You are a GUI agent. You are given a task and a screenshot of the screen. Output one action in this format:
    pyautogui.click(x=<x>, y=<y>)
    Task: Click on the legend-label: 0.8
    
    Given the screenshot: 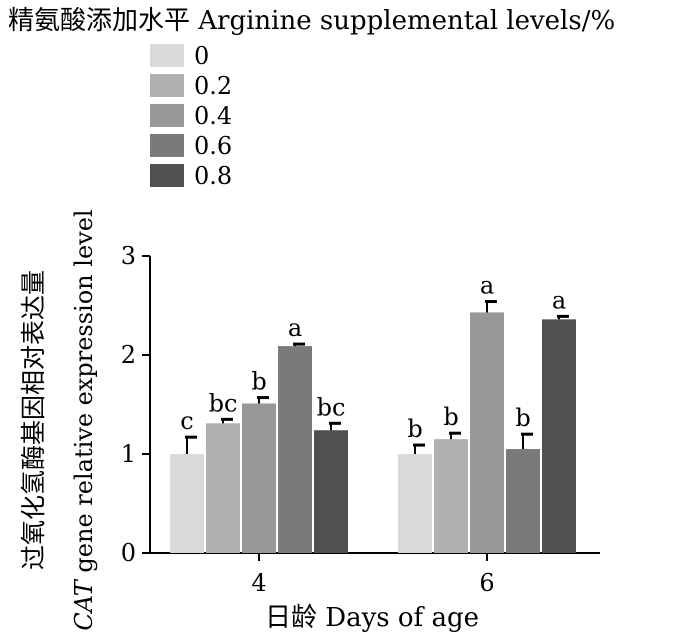 What is the action you would take?
    pyautogui.click(x=213, y=176)
    